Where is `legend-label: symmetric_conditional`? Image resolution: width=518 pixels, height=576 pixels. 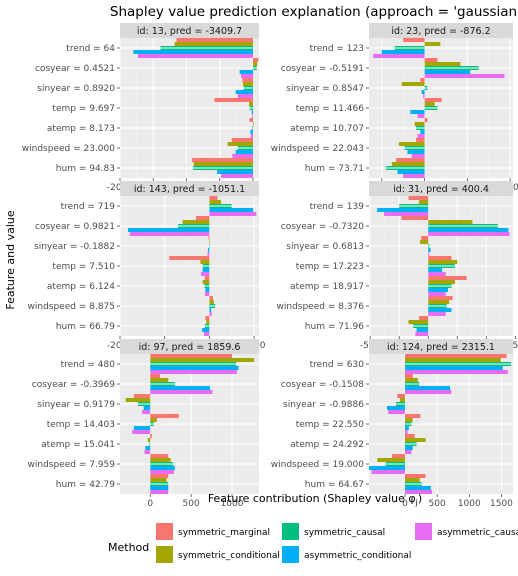 legend-label: symmetric_conditional is located at coordinates (229, 556).